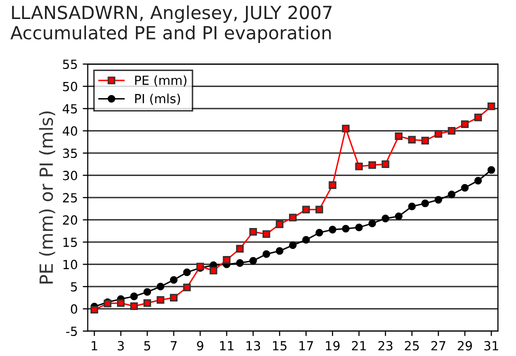  Describe the element at coordinates (70, 65) in the screenshot. I see `y-tick-label: 55` at that location.